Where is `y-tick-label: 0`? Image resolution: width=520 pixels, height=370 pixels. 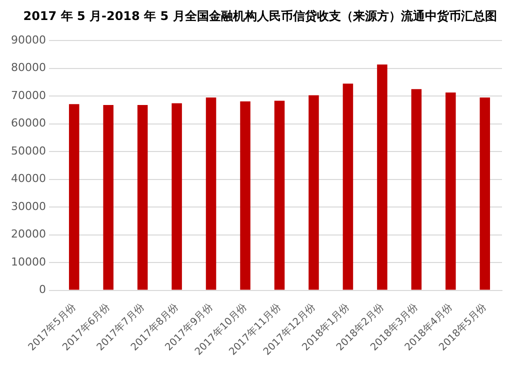 y-tick-label: 0 is located at coordinates (42, 289).